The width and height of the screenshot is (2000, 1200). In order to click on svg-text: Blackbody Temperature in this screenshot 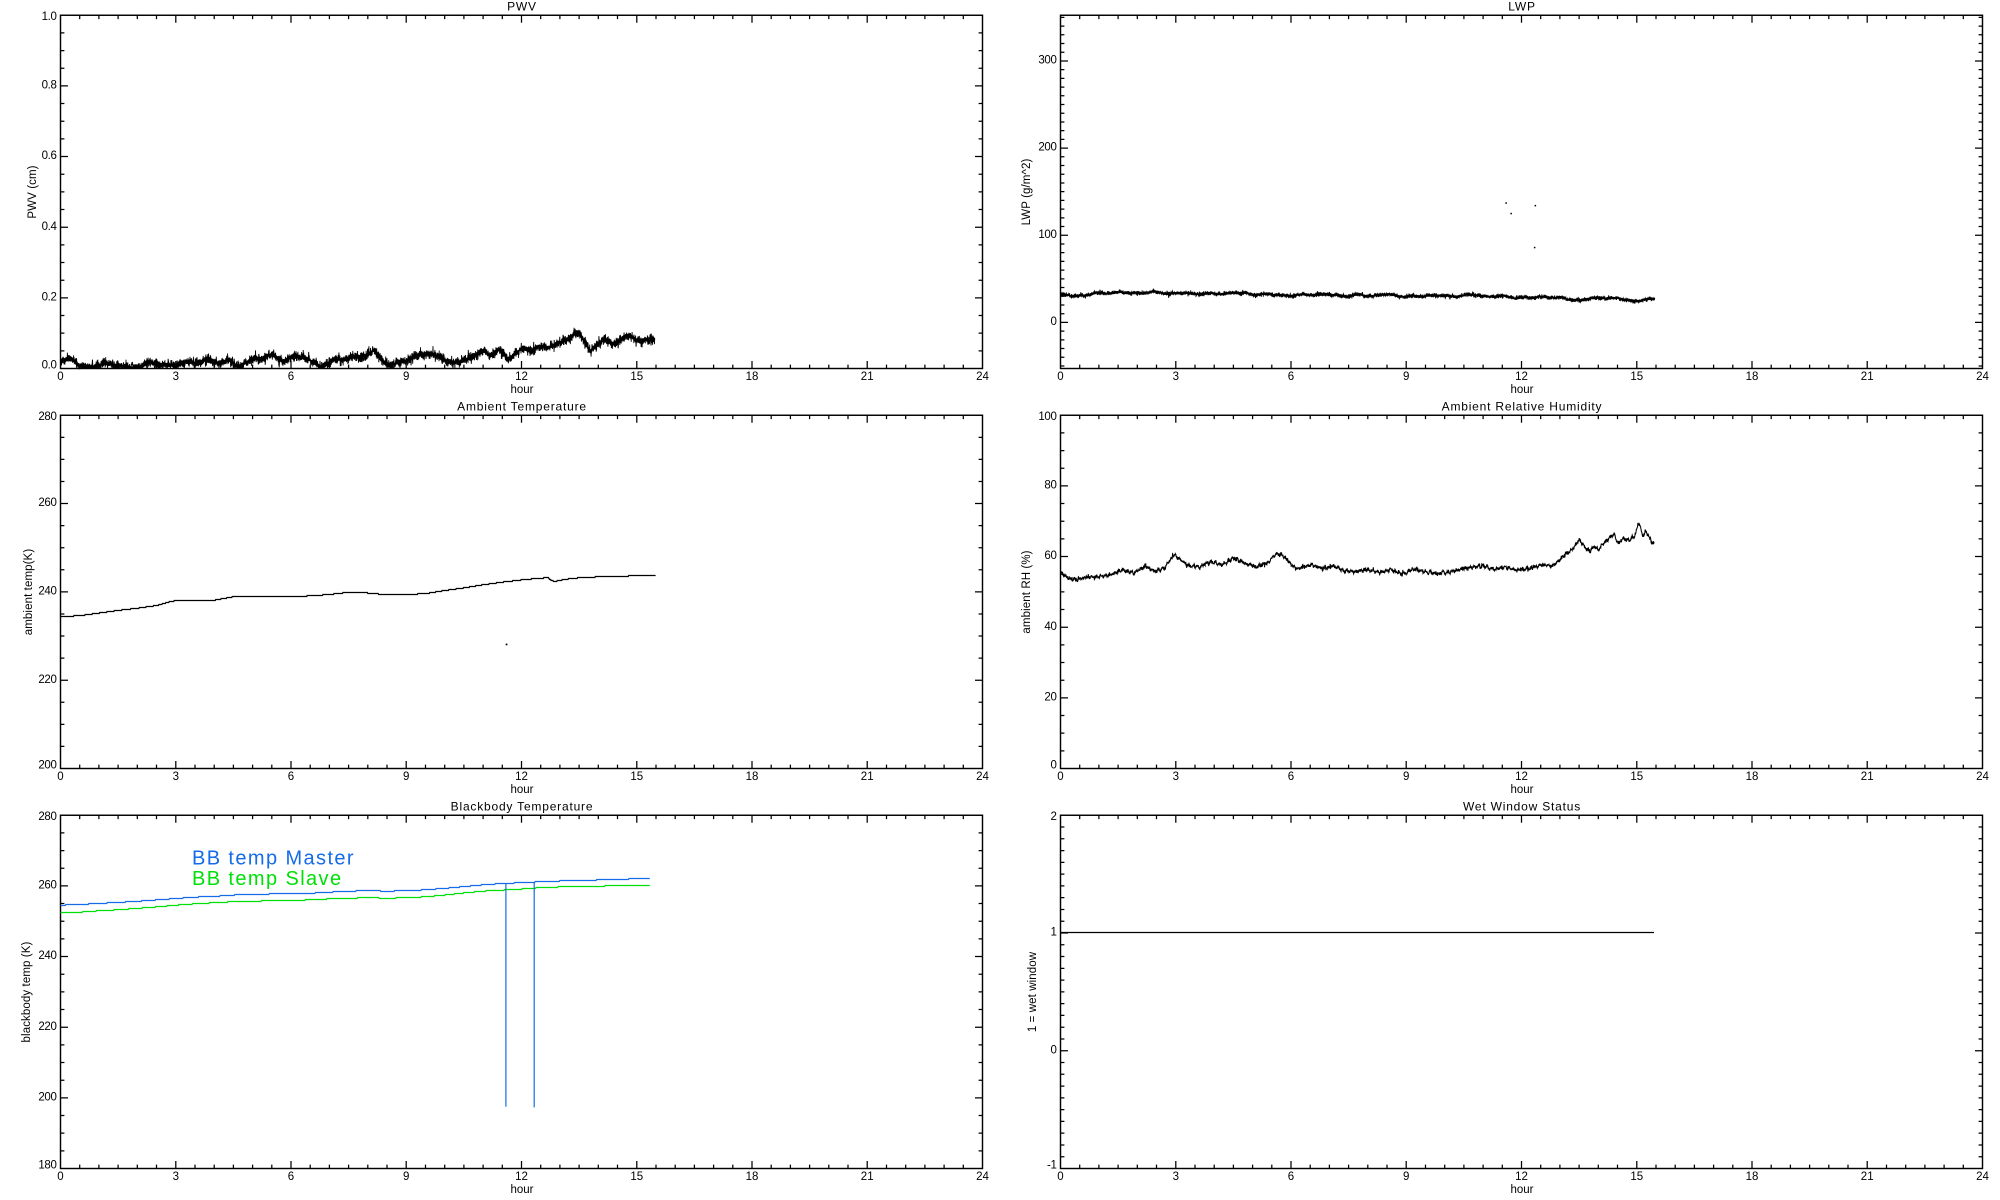, I will do `click(522, 807)`.